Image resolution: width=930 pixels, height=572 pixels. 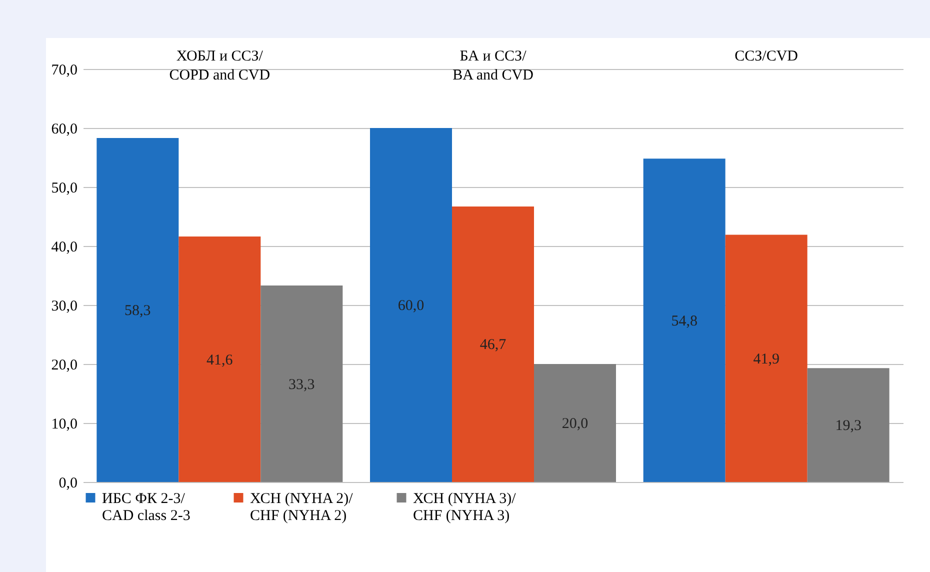 I want to click on y-tick-label: 30,0, so click(x=64, y=306).